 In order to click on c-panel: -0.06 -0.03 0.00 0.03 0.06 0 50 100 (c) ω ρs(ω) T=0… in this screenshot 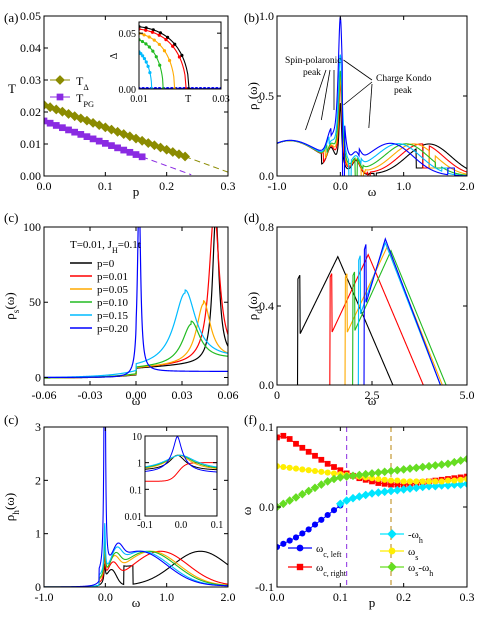, I will do `click(120, 309)`.